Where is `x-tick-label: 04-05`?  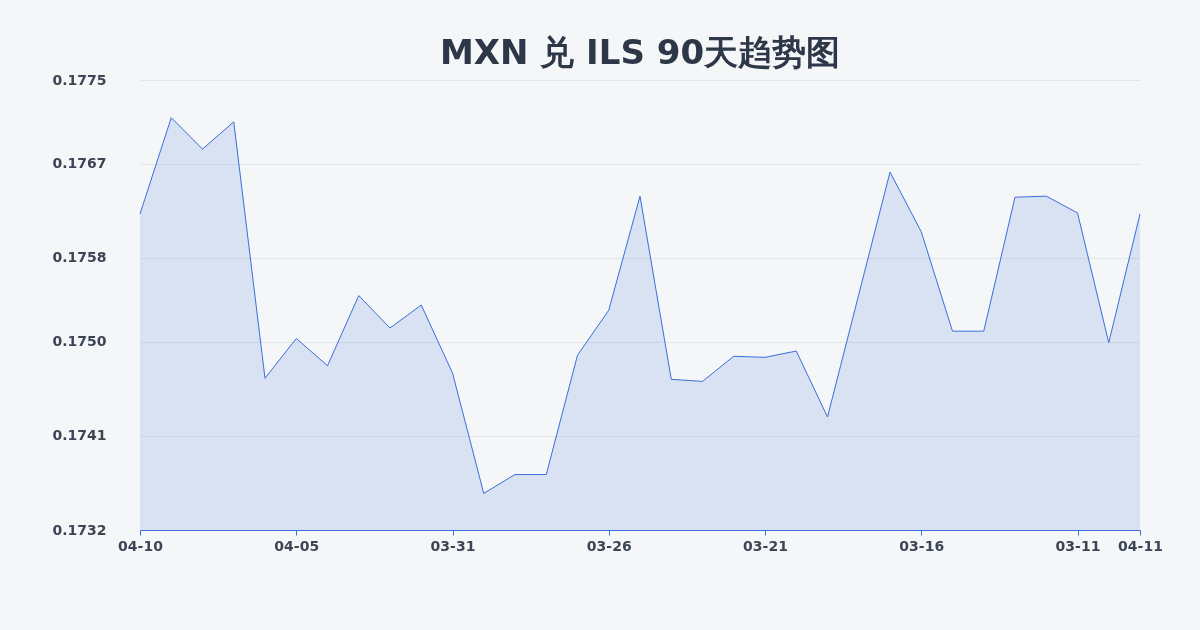 x-tick-label: 04-05 is located at coordinates (297, 545).